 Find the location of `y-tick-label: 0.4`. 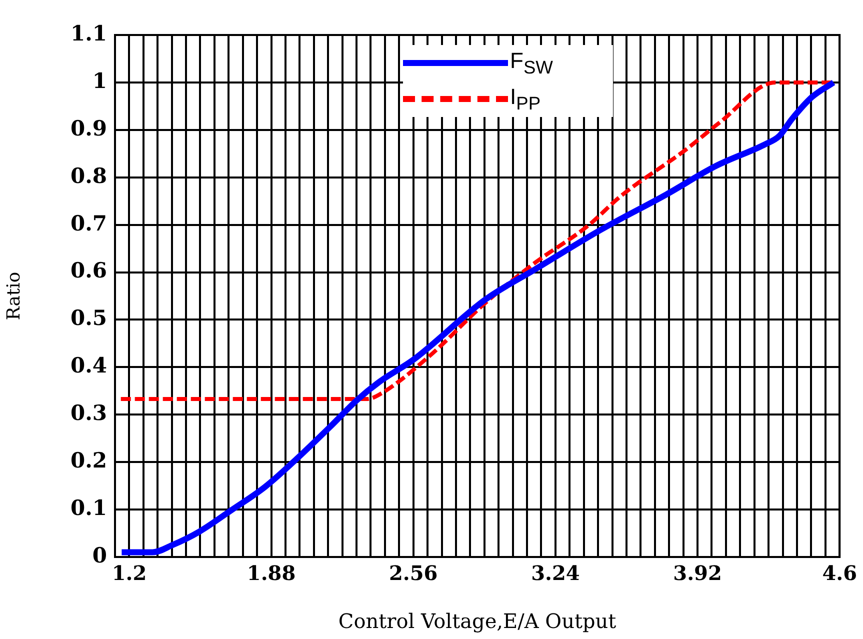

y-tick-label: 0.4 is located at coordinates (88, 365).